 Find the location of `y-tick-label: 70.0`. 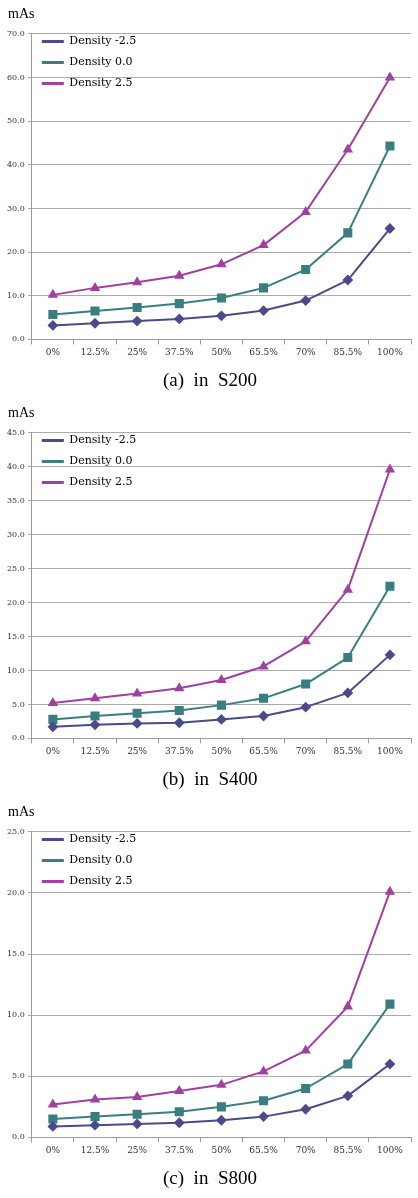

y-tick-label: 70.0 is located at coordinates (16, 33).